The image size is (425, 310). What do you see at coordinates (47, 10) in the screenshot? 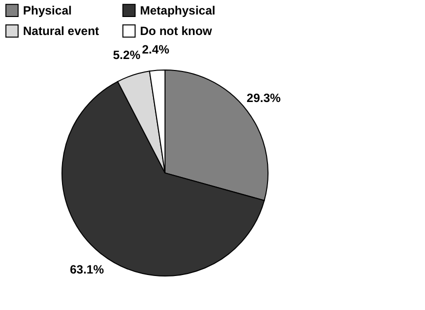
I see `legend-label: Physical` at bounding box center [47, 10].